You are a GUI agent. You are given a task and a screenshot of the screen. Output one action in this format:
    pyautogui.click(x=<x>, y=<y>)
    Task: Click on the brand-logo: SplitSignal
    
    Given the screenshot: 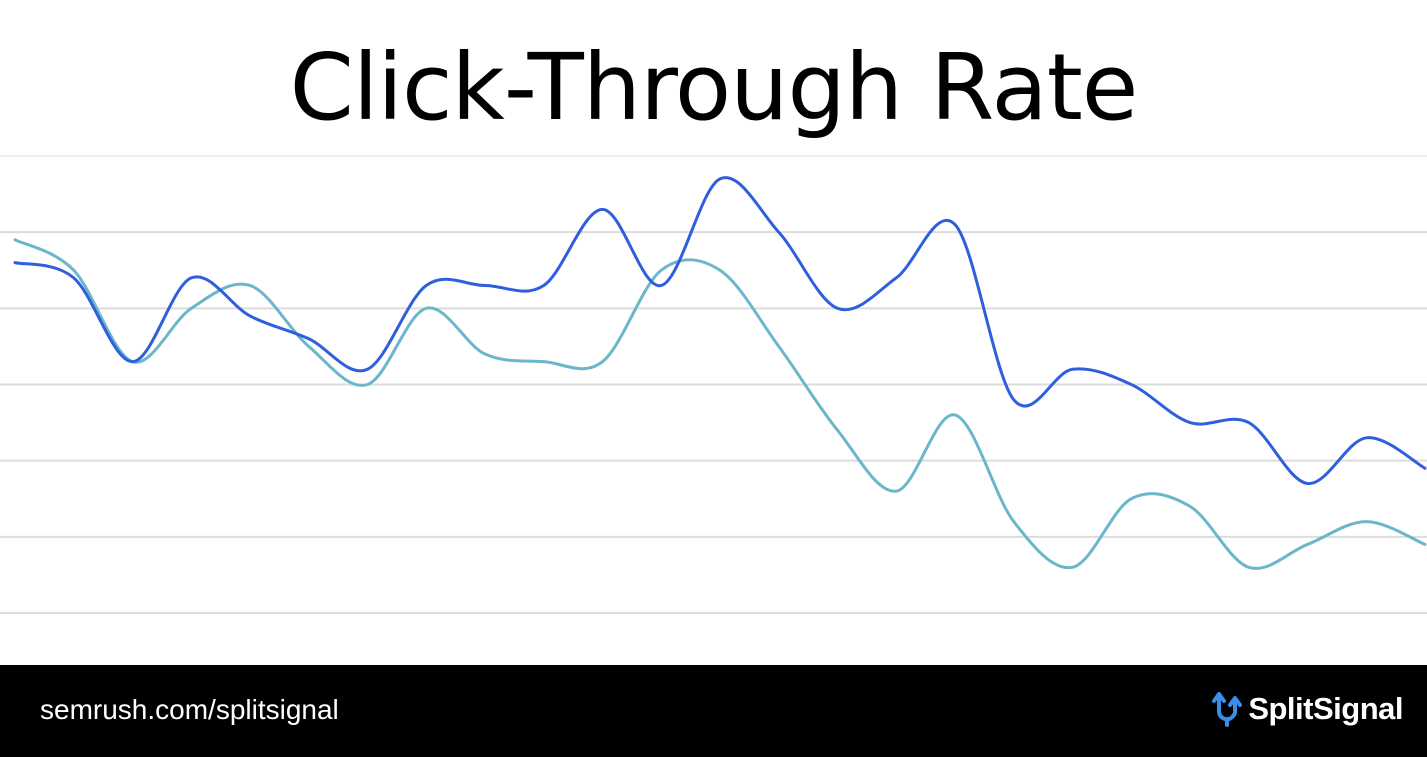 What is the action you would take?
    pyautogui.click(x=1307, y=709)
    